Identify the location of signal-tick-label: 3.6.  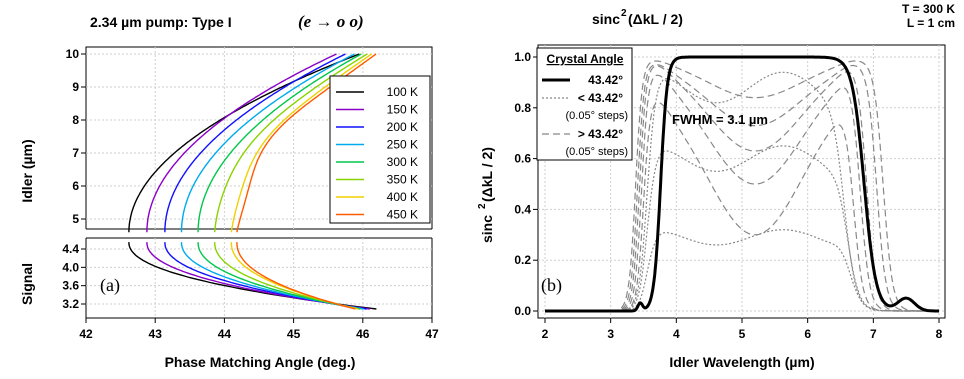
(70, 286).